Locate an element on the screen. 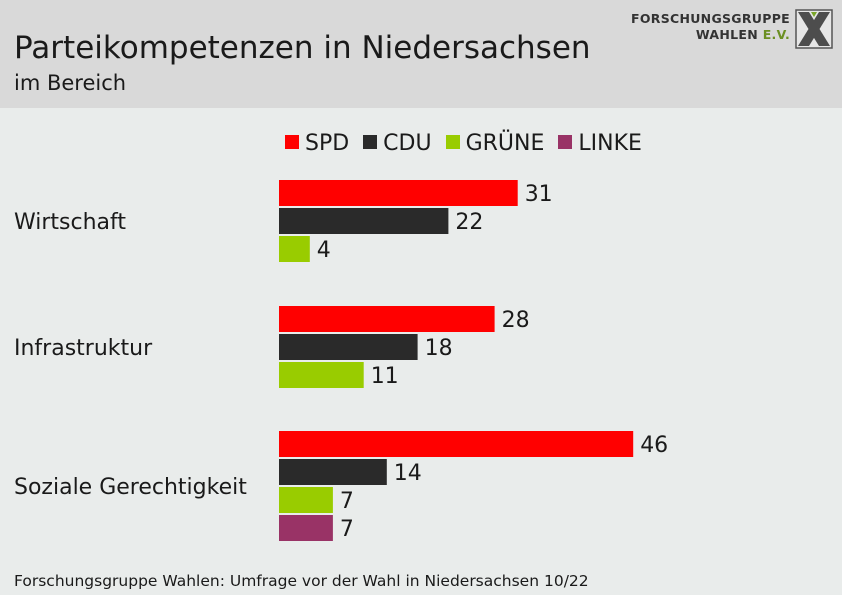 The width and height of the screenshot is (842, 595). logo-line2-suffix: E.V. is located at coordinates (776, 34).